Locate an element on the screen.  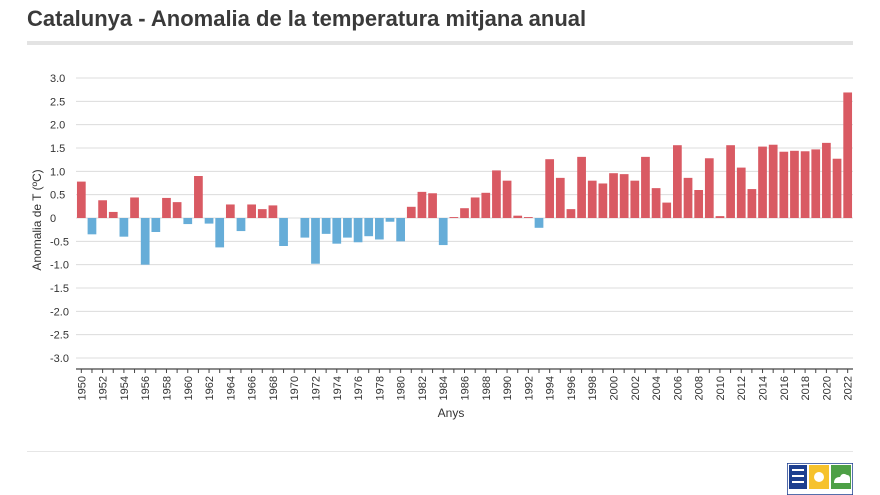
meteocat-logo is located at coordinates (820, 479).